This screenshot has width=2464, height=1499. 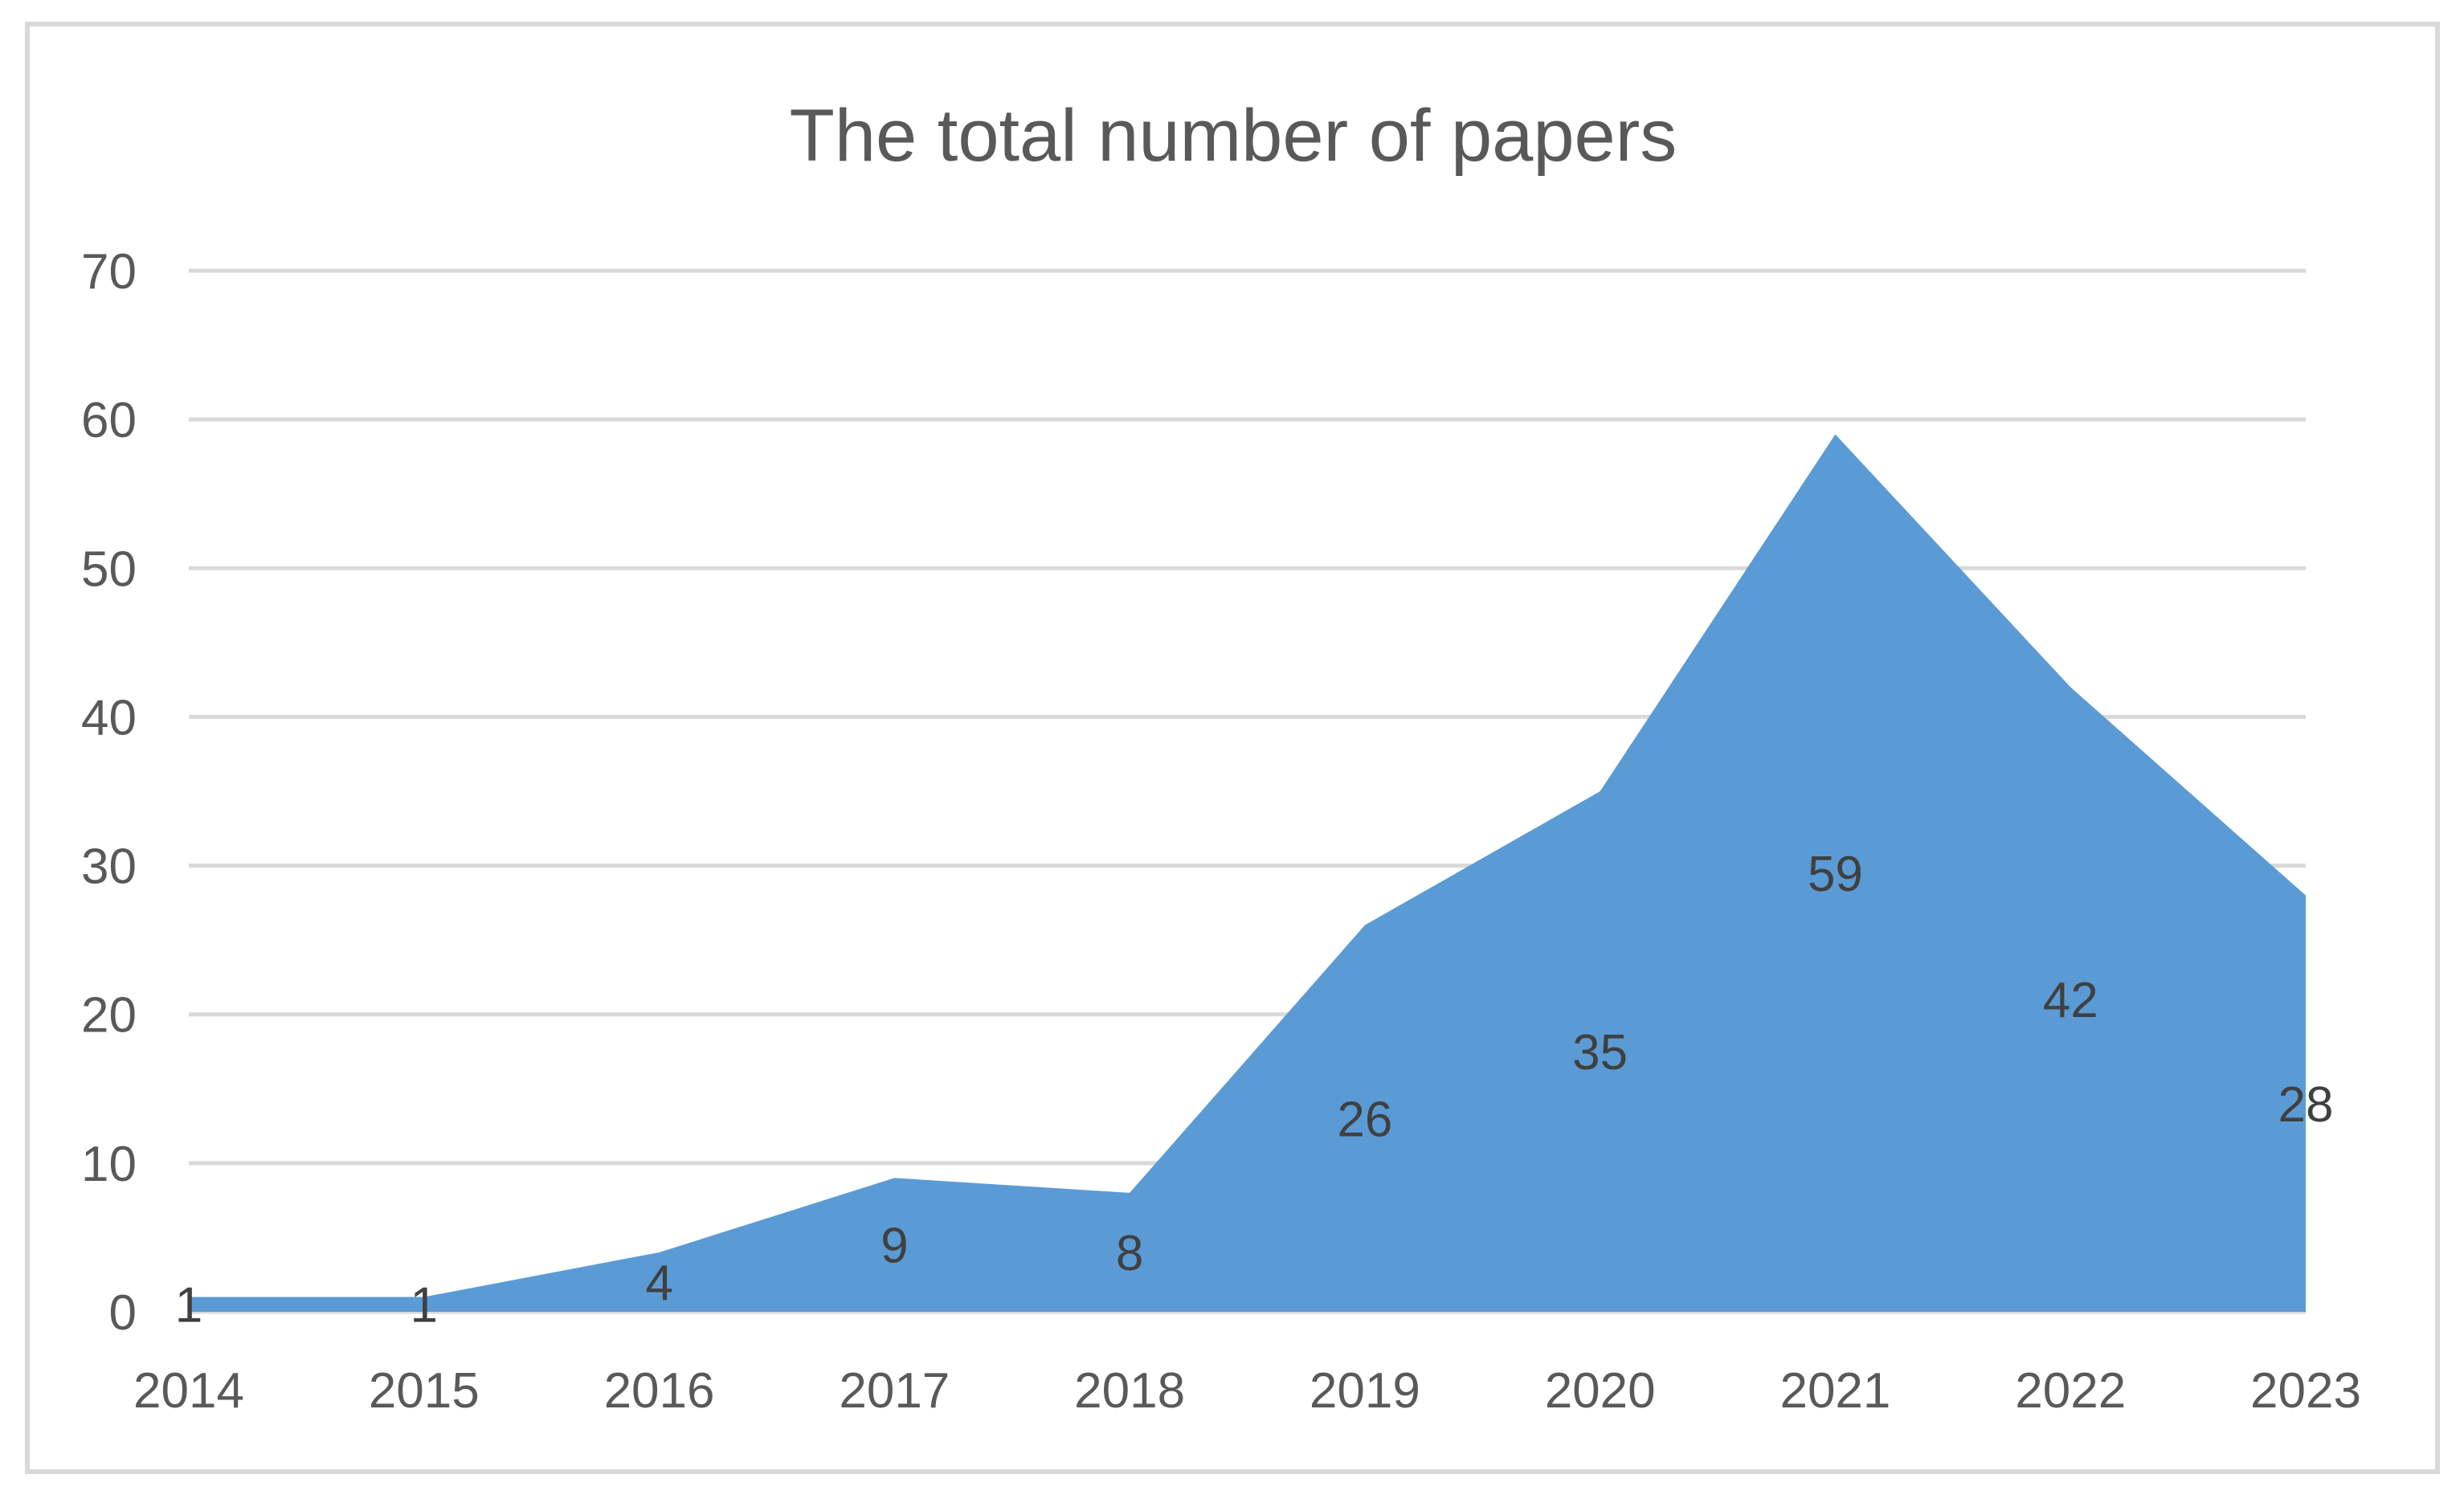 What do you see at coordinates (1365, 1391) in the screenshot?
I see `x-tick-label: 2019` at bounding box center [1365, 1391].